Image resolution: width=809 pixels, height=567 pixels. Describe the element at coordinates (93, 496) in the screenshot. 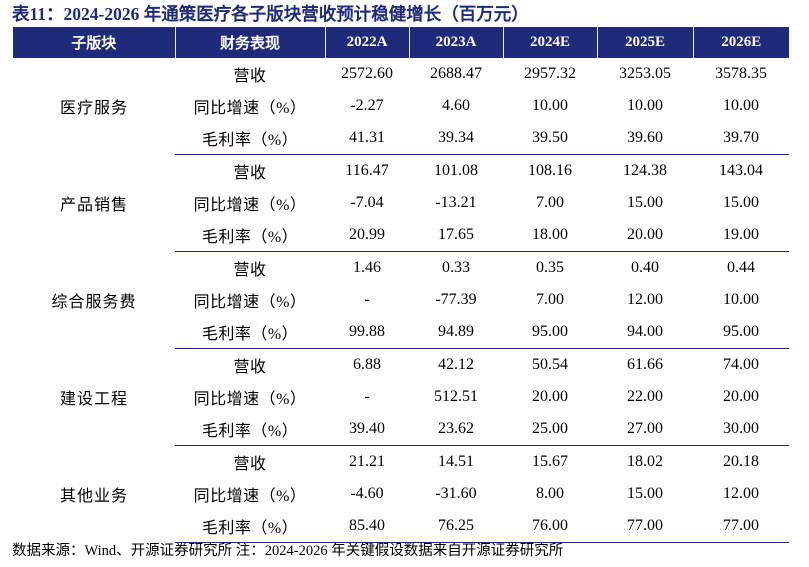

I see `segment-name: 其他业务` at that location.